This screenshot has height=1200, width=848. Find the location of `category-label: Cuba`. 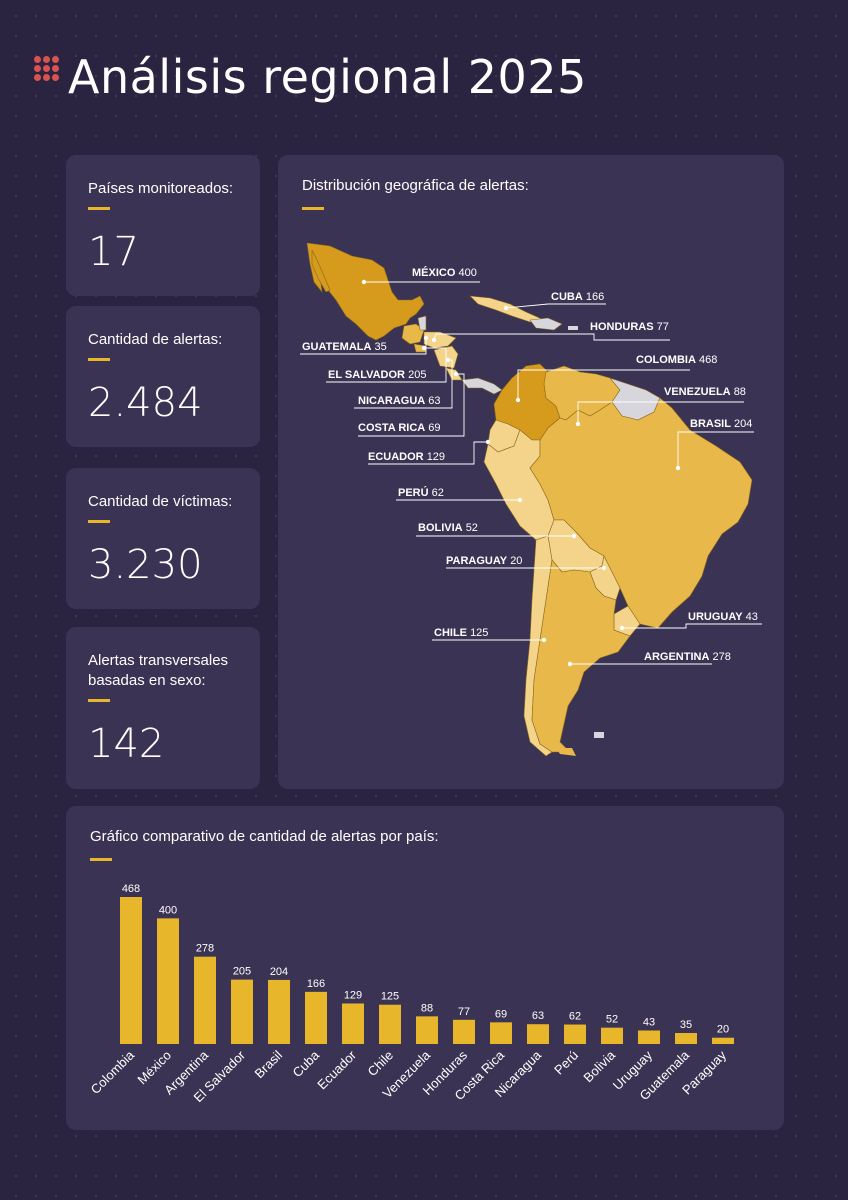

category-label: Cuba is located at coordinates (306, 1063).